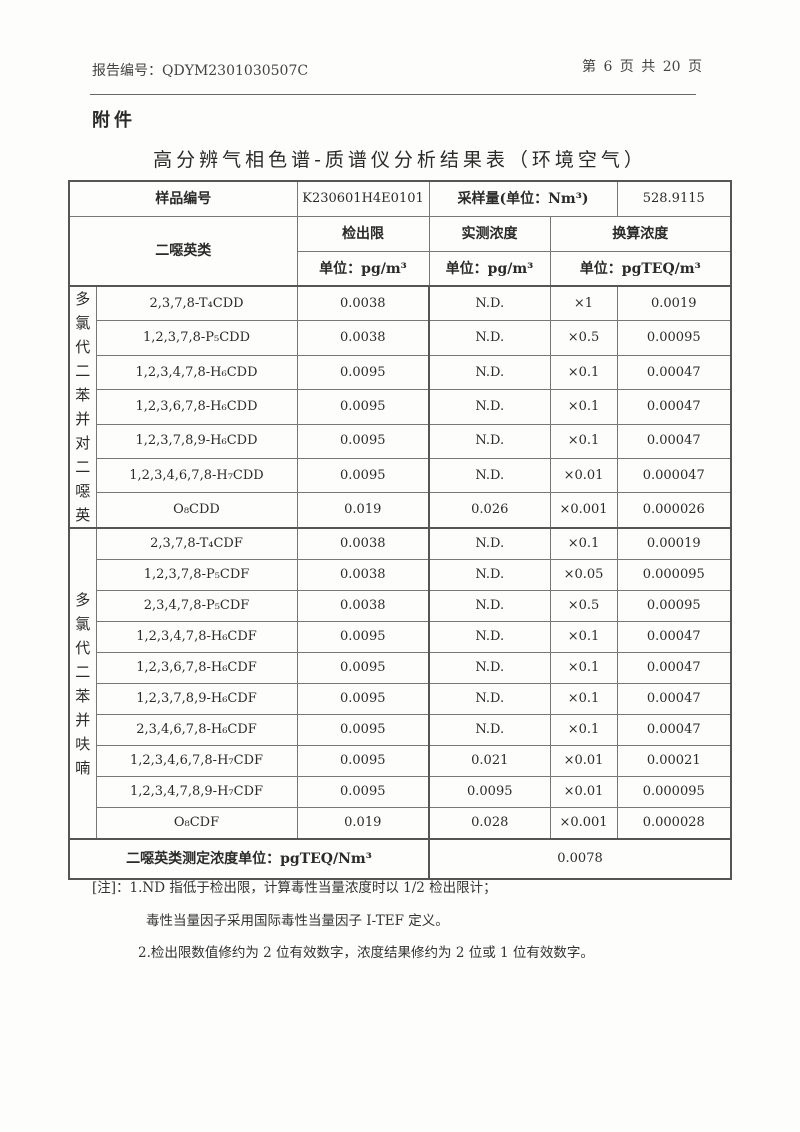  I want to click on note-2: 2.检出限数值修约为 2 位有效数字，浓度结果修约为 2 位或 1 位有效数字。, so click(366, 953).